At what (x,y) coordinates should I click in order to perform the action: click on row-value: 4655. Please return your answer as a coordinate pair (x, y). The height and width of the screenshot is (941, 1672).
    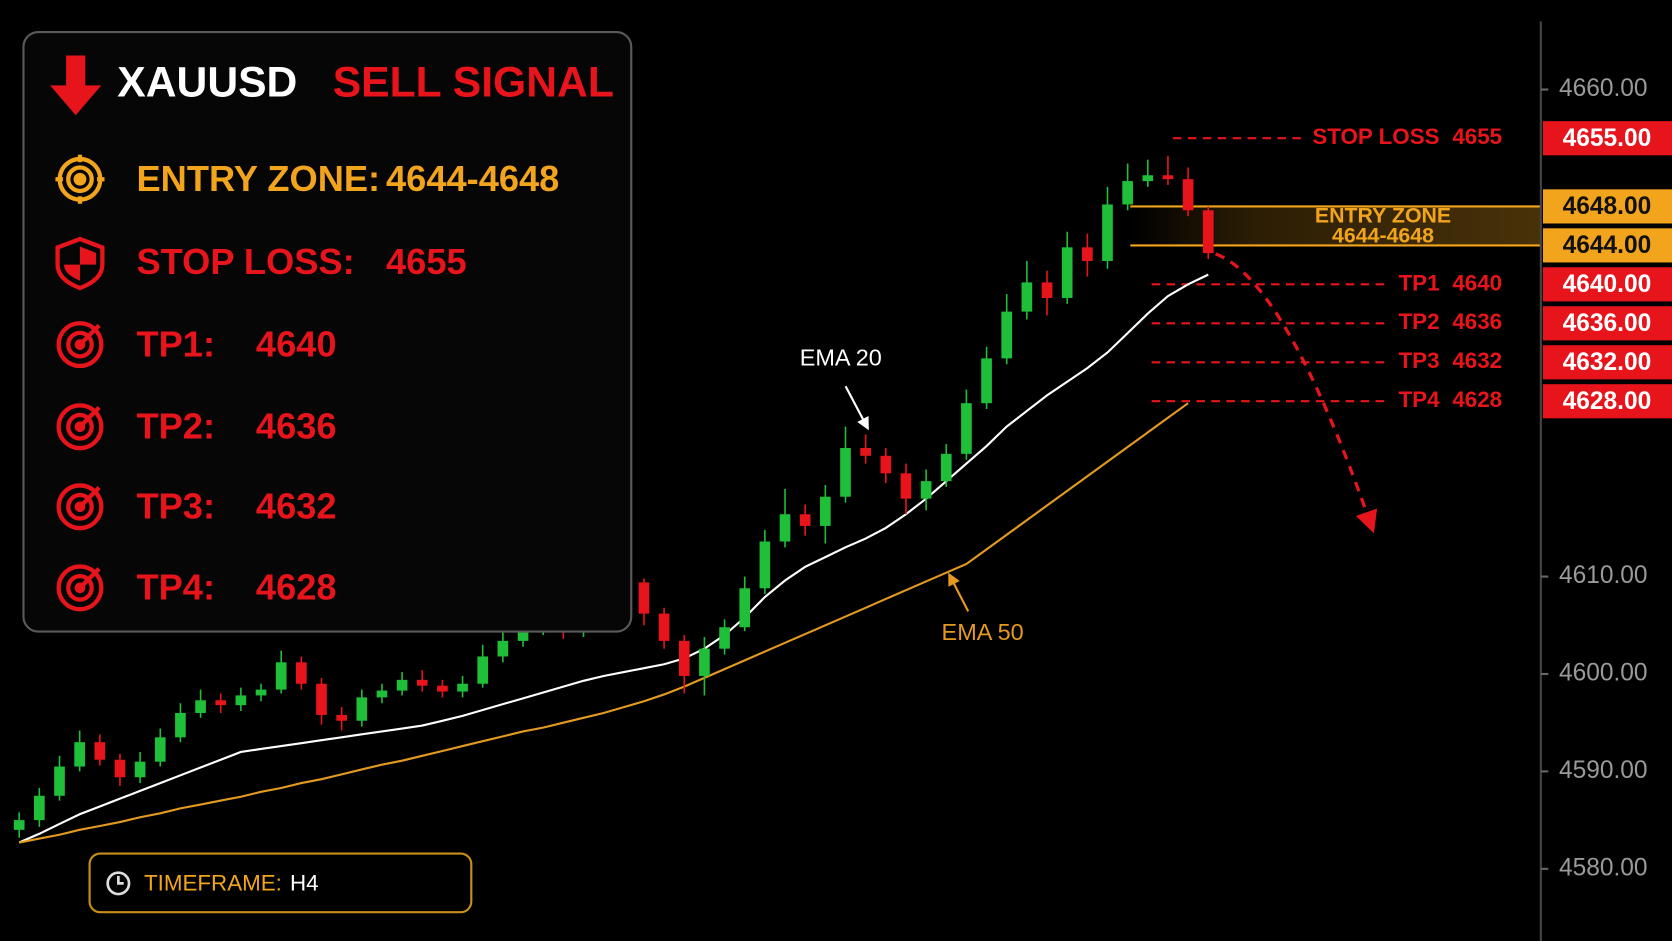
    Looking at the image, I should click on (426, 261).